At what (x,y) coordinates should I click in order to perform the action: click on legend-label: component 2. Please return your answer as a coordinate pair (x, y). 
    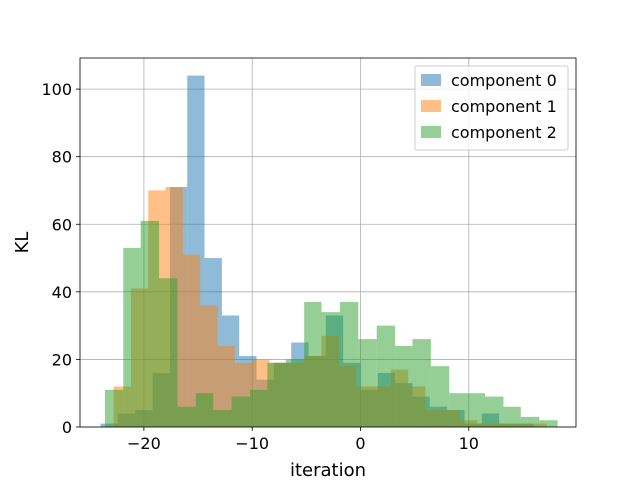
    Looking at the image, I should click on (504, 132).